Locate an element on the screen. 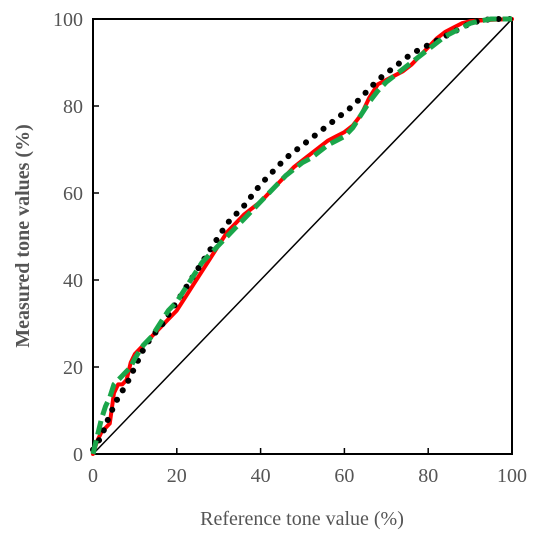 The image size is (550, 537). x-tick-label: 100 is located at coordinates (512, 476).